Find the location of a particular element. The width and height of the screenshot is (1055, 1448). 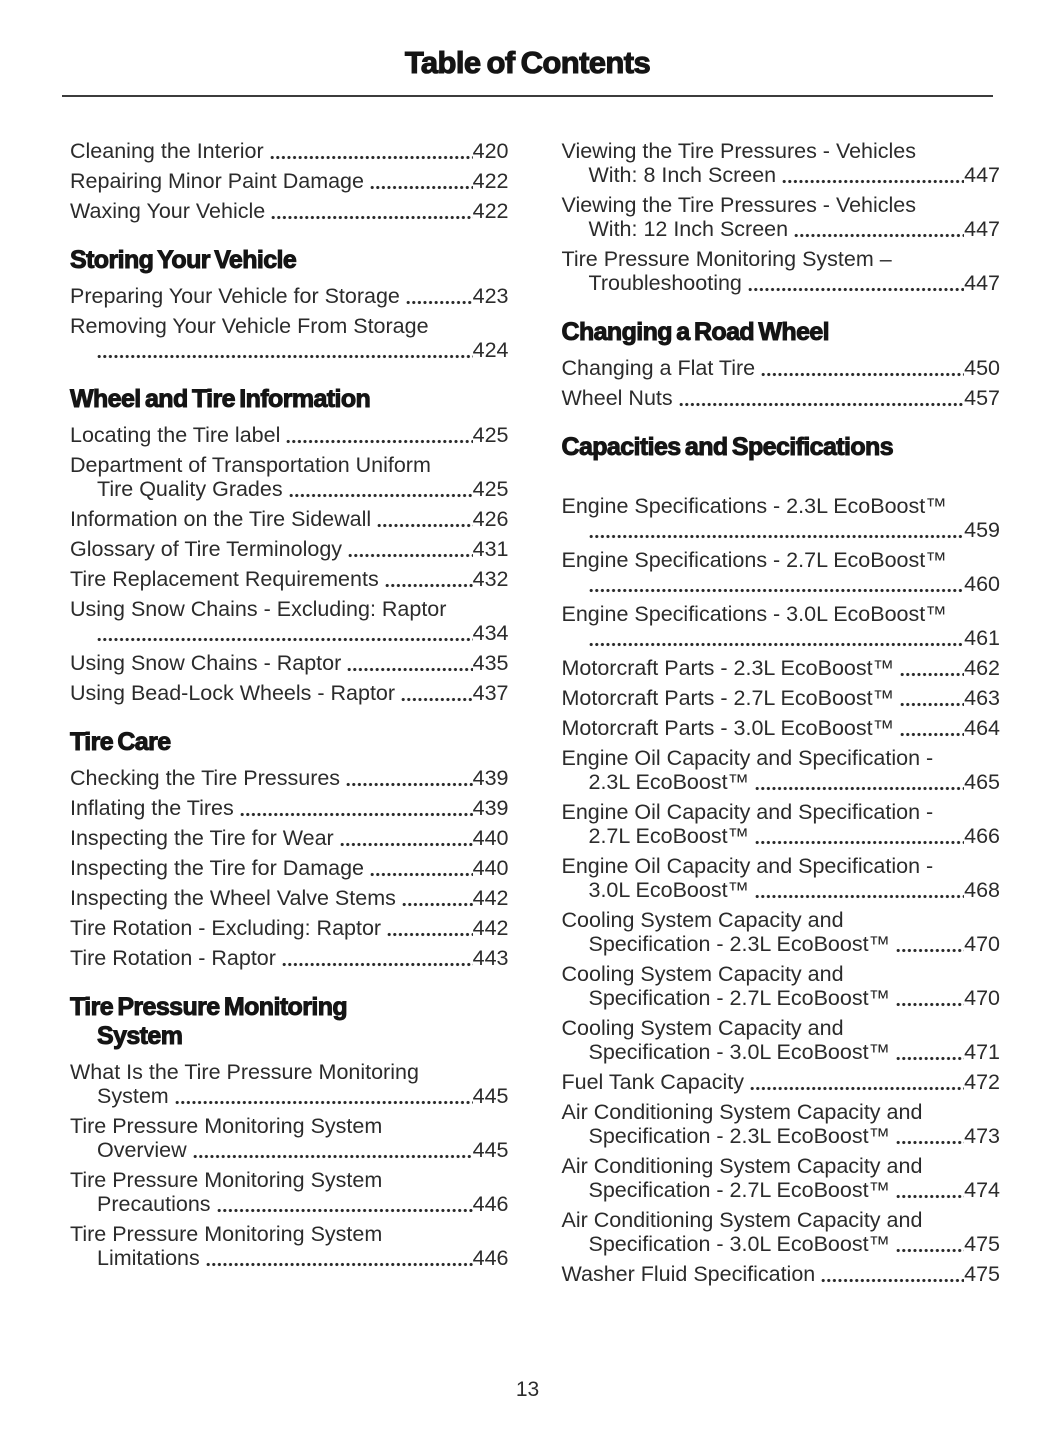

toc-entry-text: Checking the Tire Pressures is located at coordinates (205, 778).